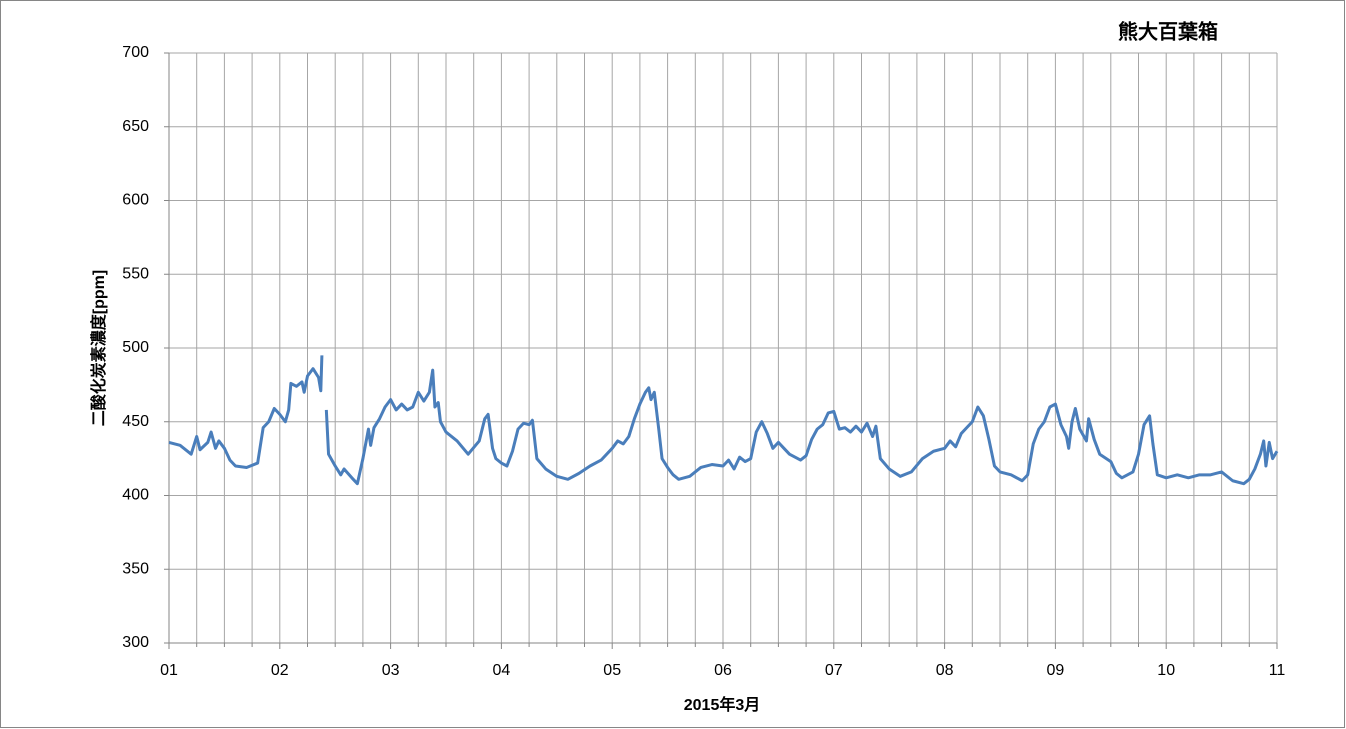 This screenshot has width=1346, height=729. Describe the element at coordinates (135, 568) in the screenshot. I see `y-tick-label: 350` at that location.